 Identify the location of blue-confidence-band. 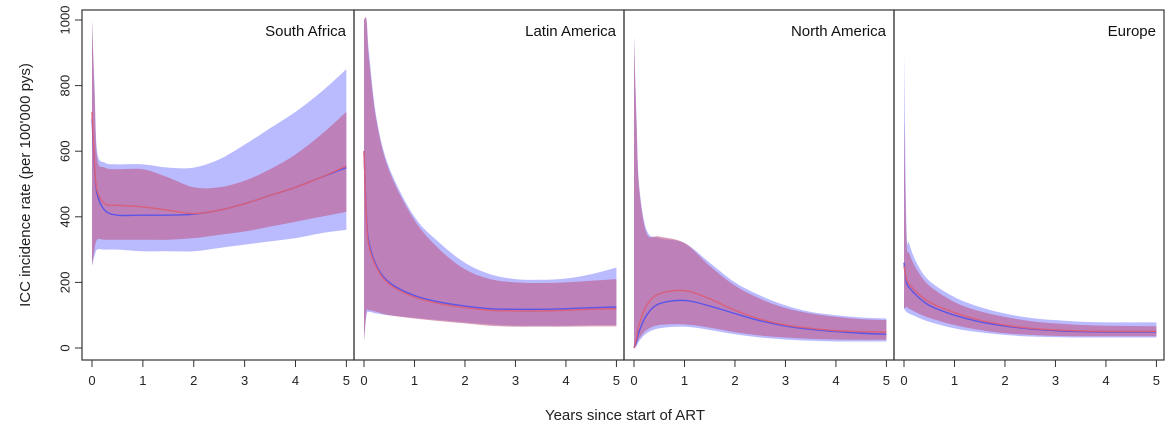
(1030, 195).